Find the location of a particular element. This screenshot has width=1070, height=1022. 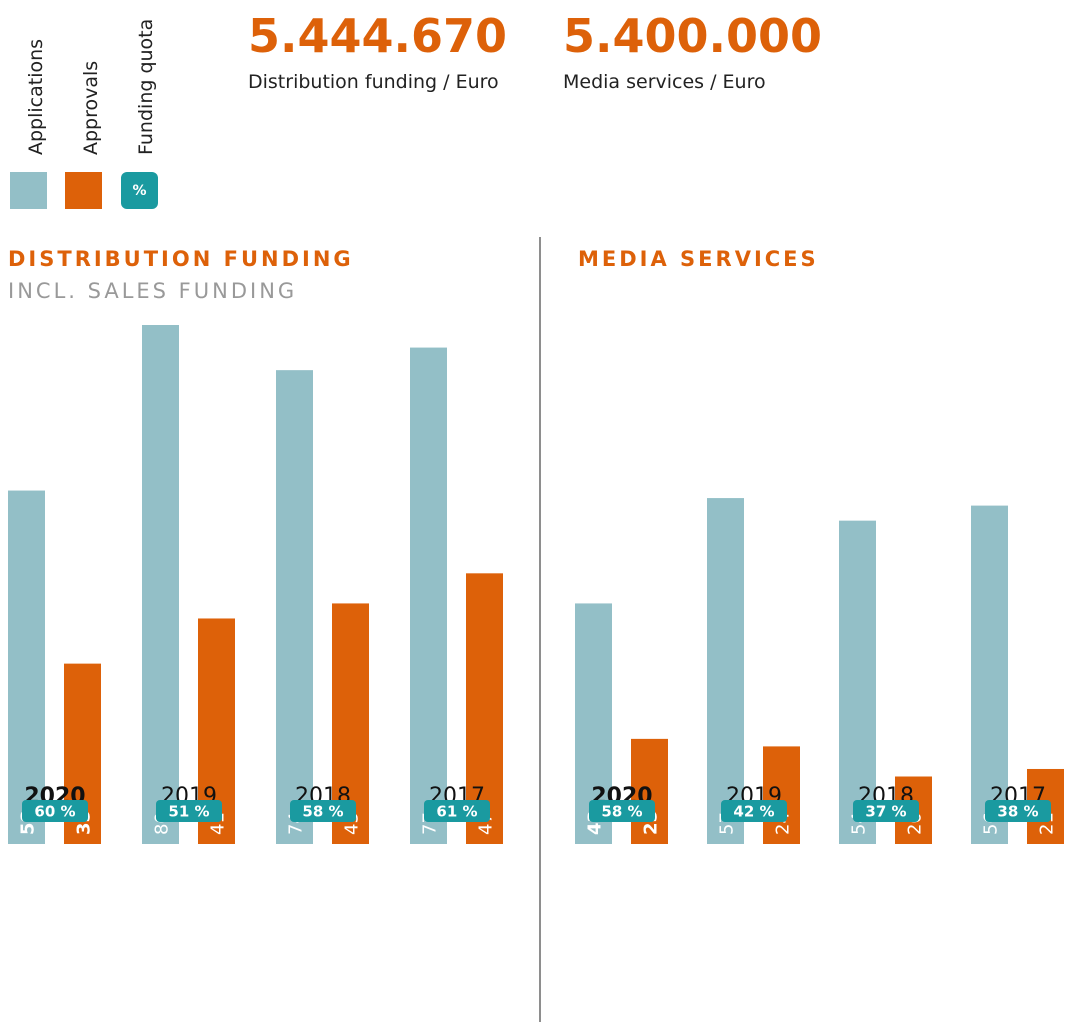

legend-label: Applications is located at coordinates (36, 97).